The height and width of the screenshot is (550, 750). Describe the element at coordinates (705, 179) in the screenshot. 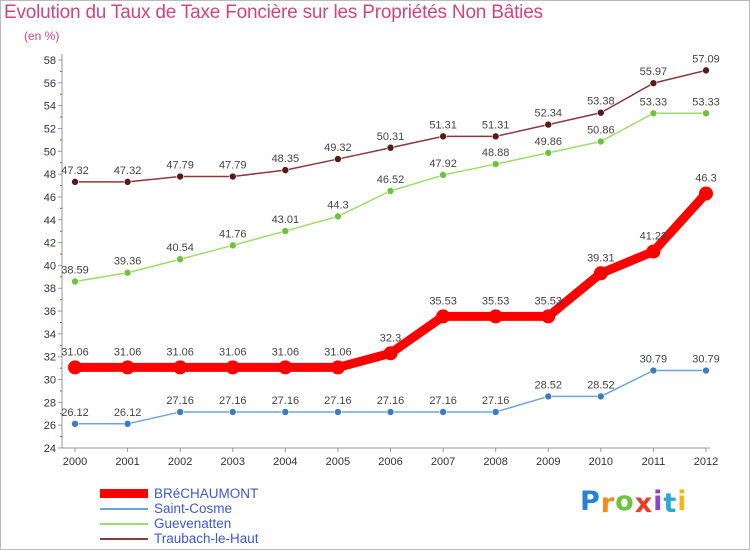

I see `data-label: 46.3` at that location.